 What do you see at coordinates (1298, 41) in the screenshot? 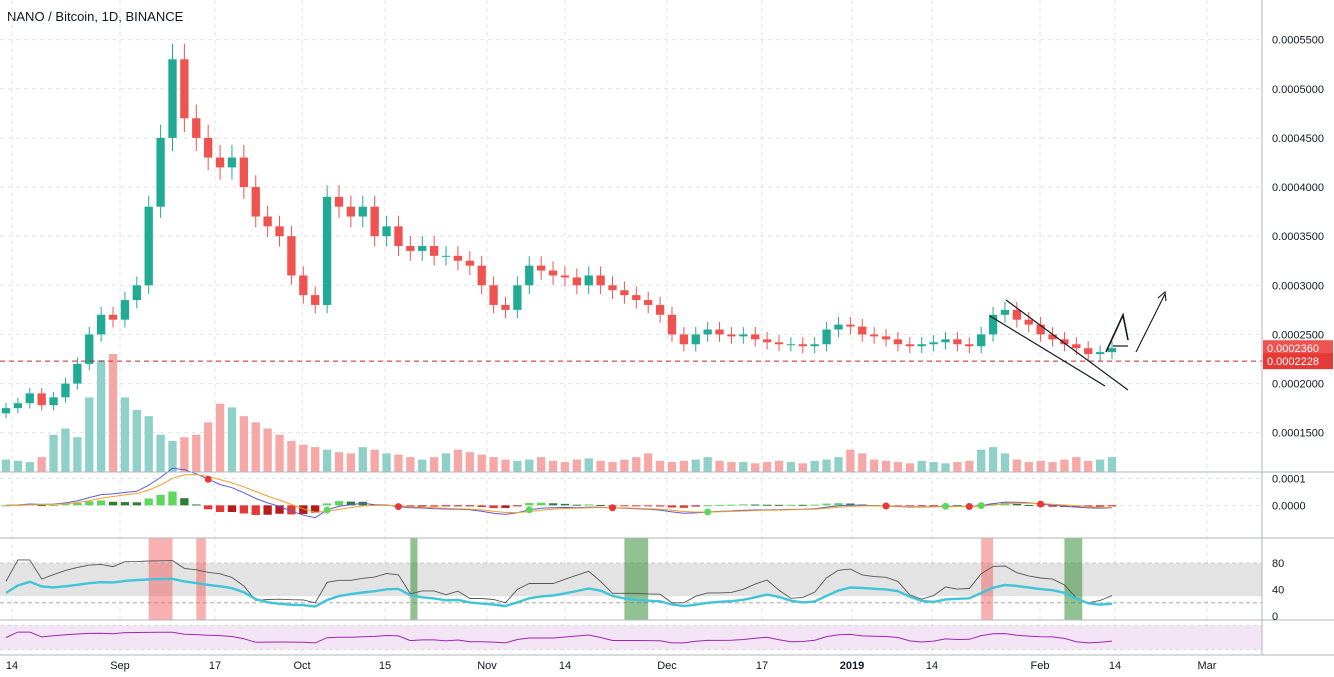
I see `price-tick-label: 0.0005500` at bounding box center [1298, 41].